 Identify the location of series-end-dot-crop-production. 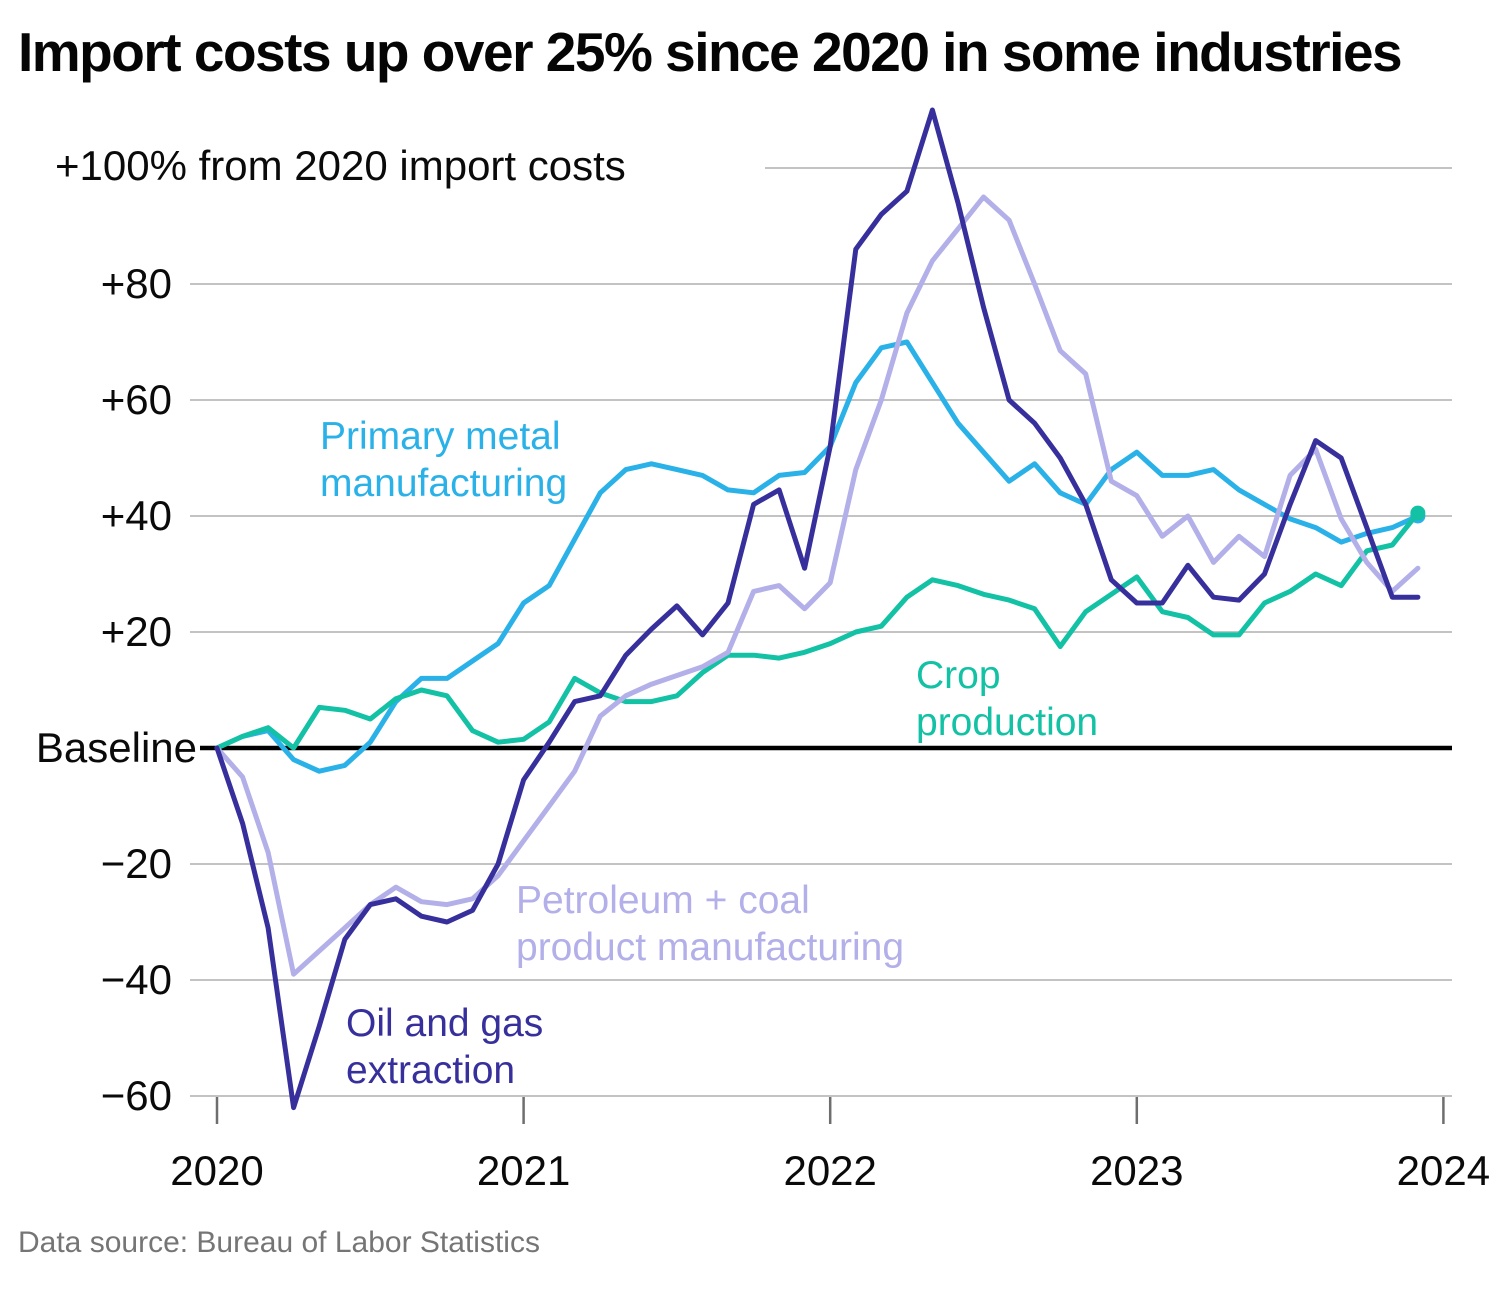
(1418, 513).